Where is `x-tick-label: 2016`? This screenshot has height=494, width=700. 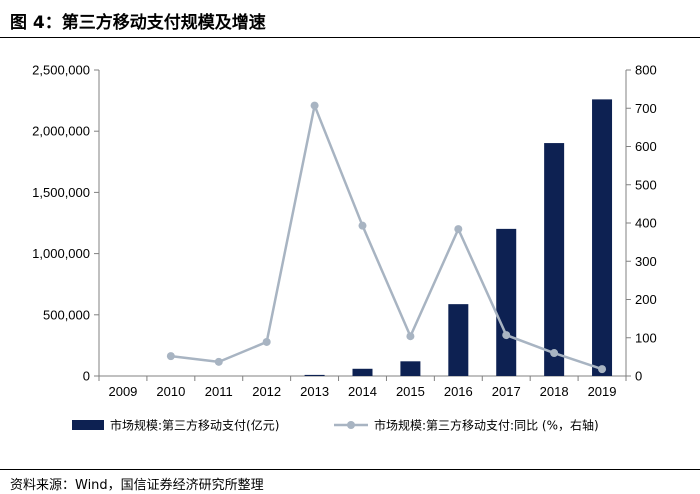
x-tick-label: 2016 is located at coordinates (458, 391).